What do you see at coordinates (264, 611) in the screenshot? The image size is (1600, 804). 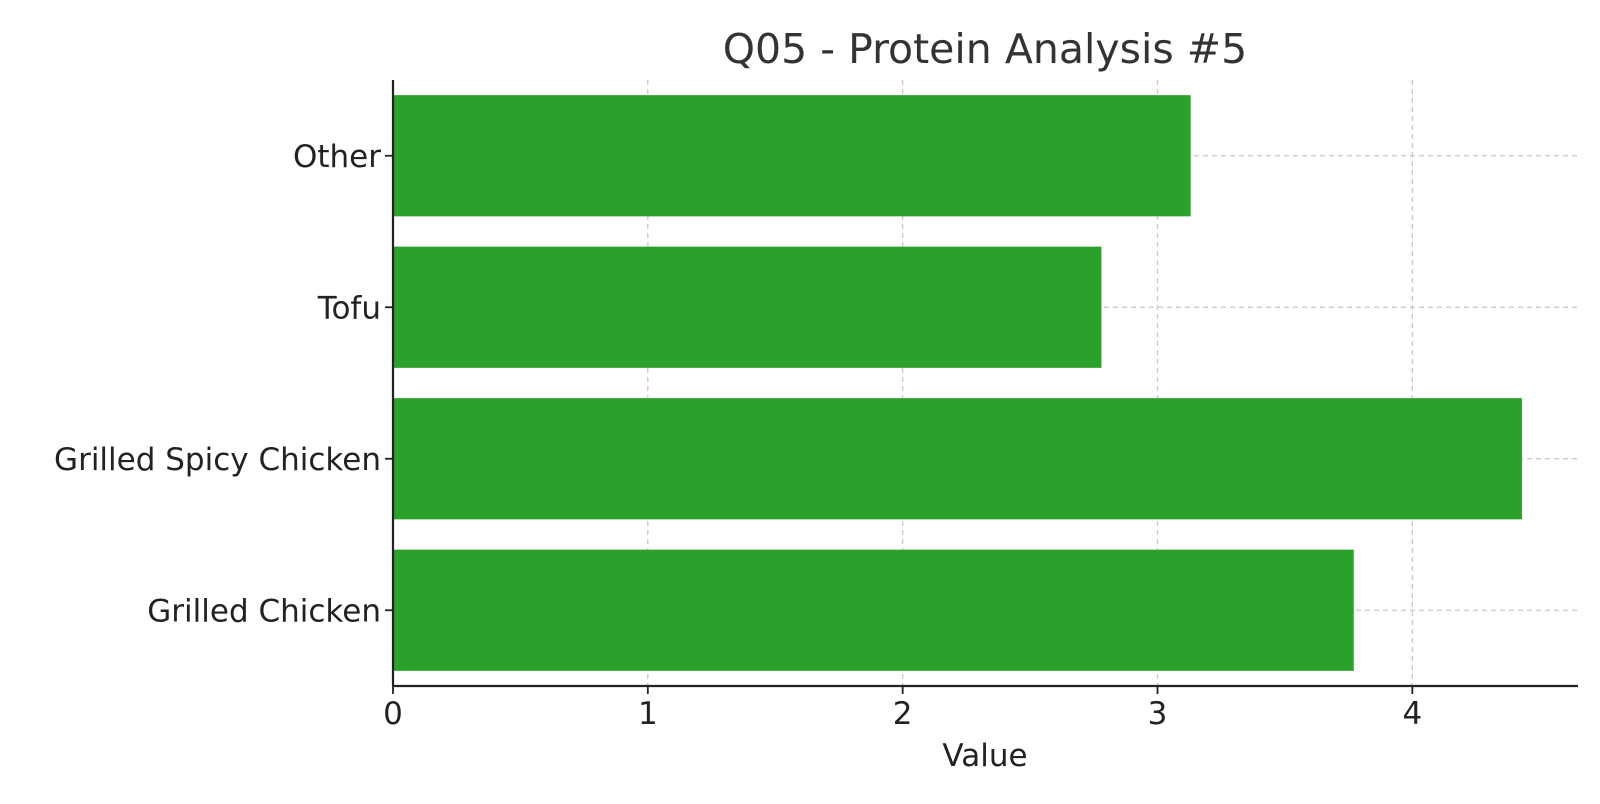 I see `y-tick-label: Grilled Chicken` at bounding box center [264, 611].